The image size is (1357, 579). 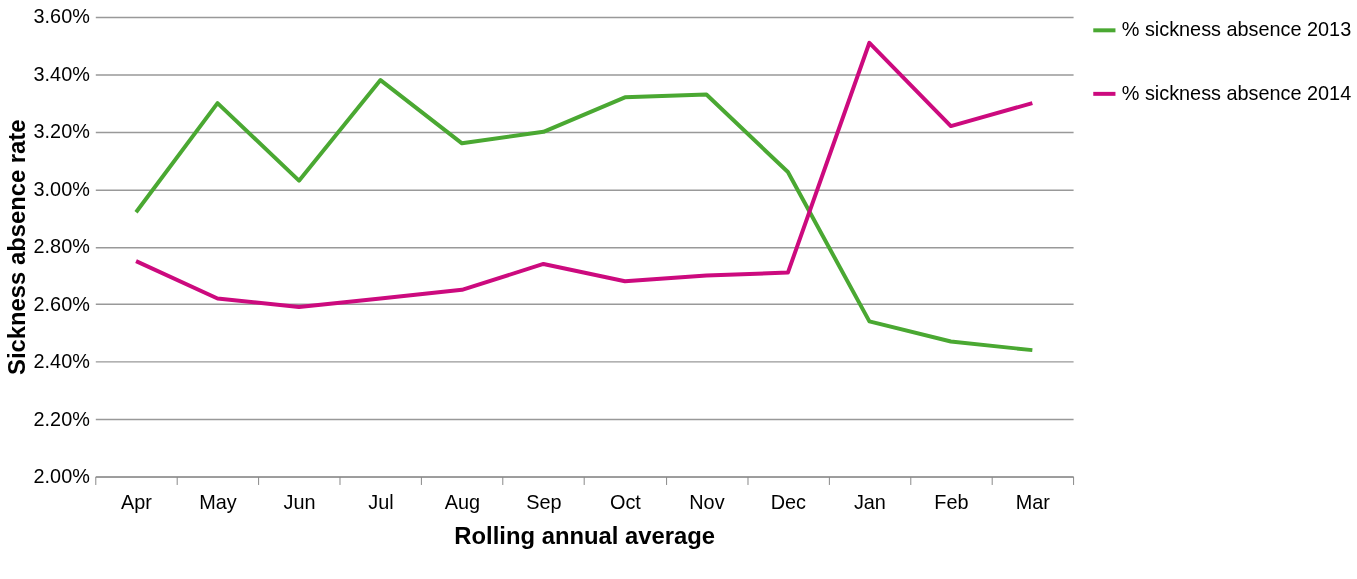 I want to click on y-tick-label: 2.60%, so click(x=61, y=303).